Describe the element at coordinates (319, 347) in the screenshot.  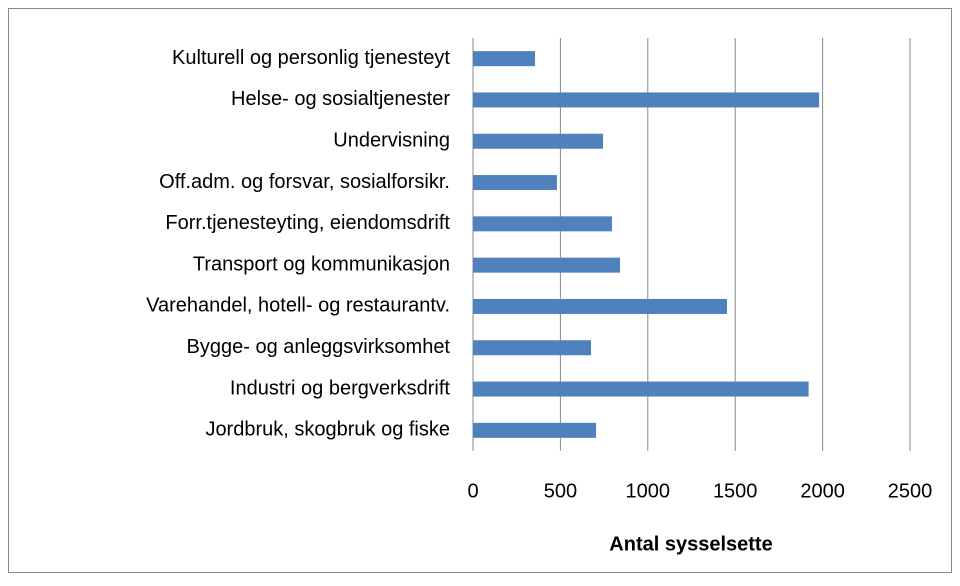
I see `y-tick-label: Bygge- og anleggsvirksomhet` at that location.